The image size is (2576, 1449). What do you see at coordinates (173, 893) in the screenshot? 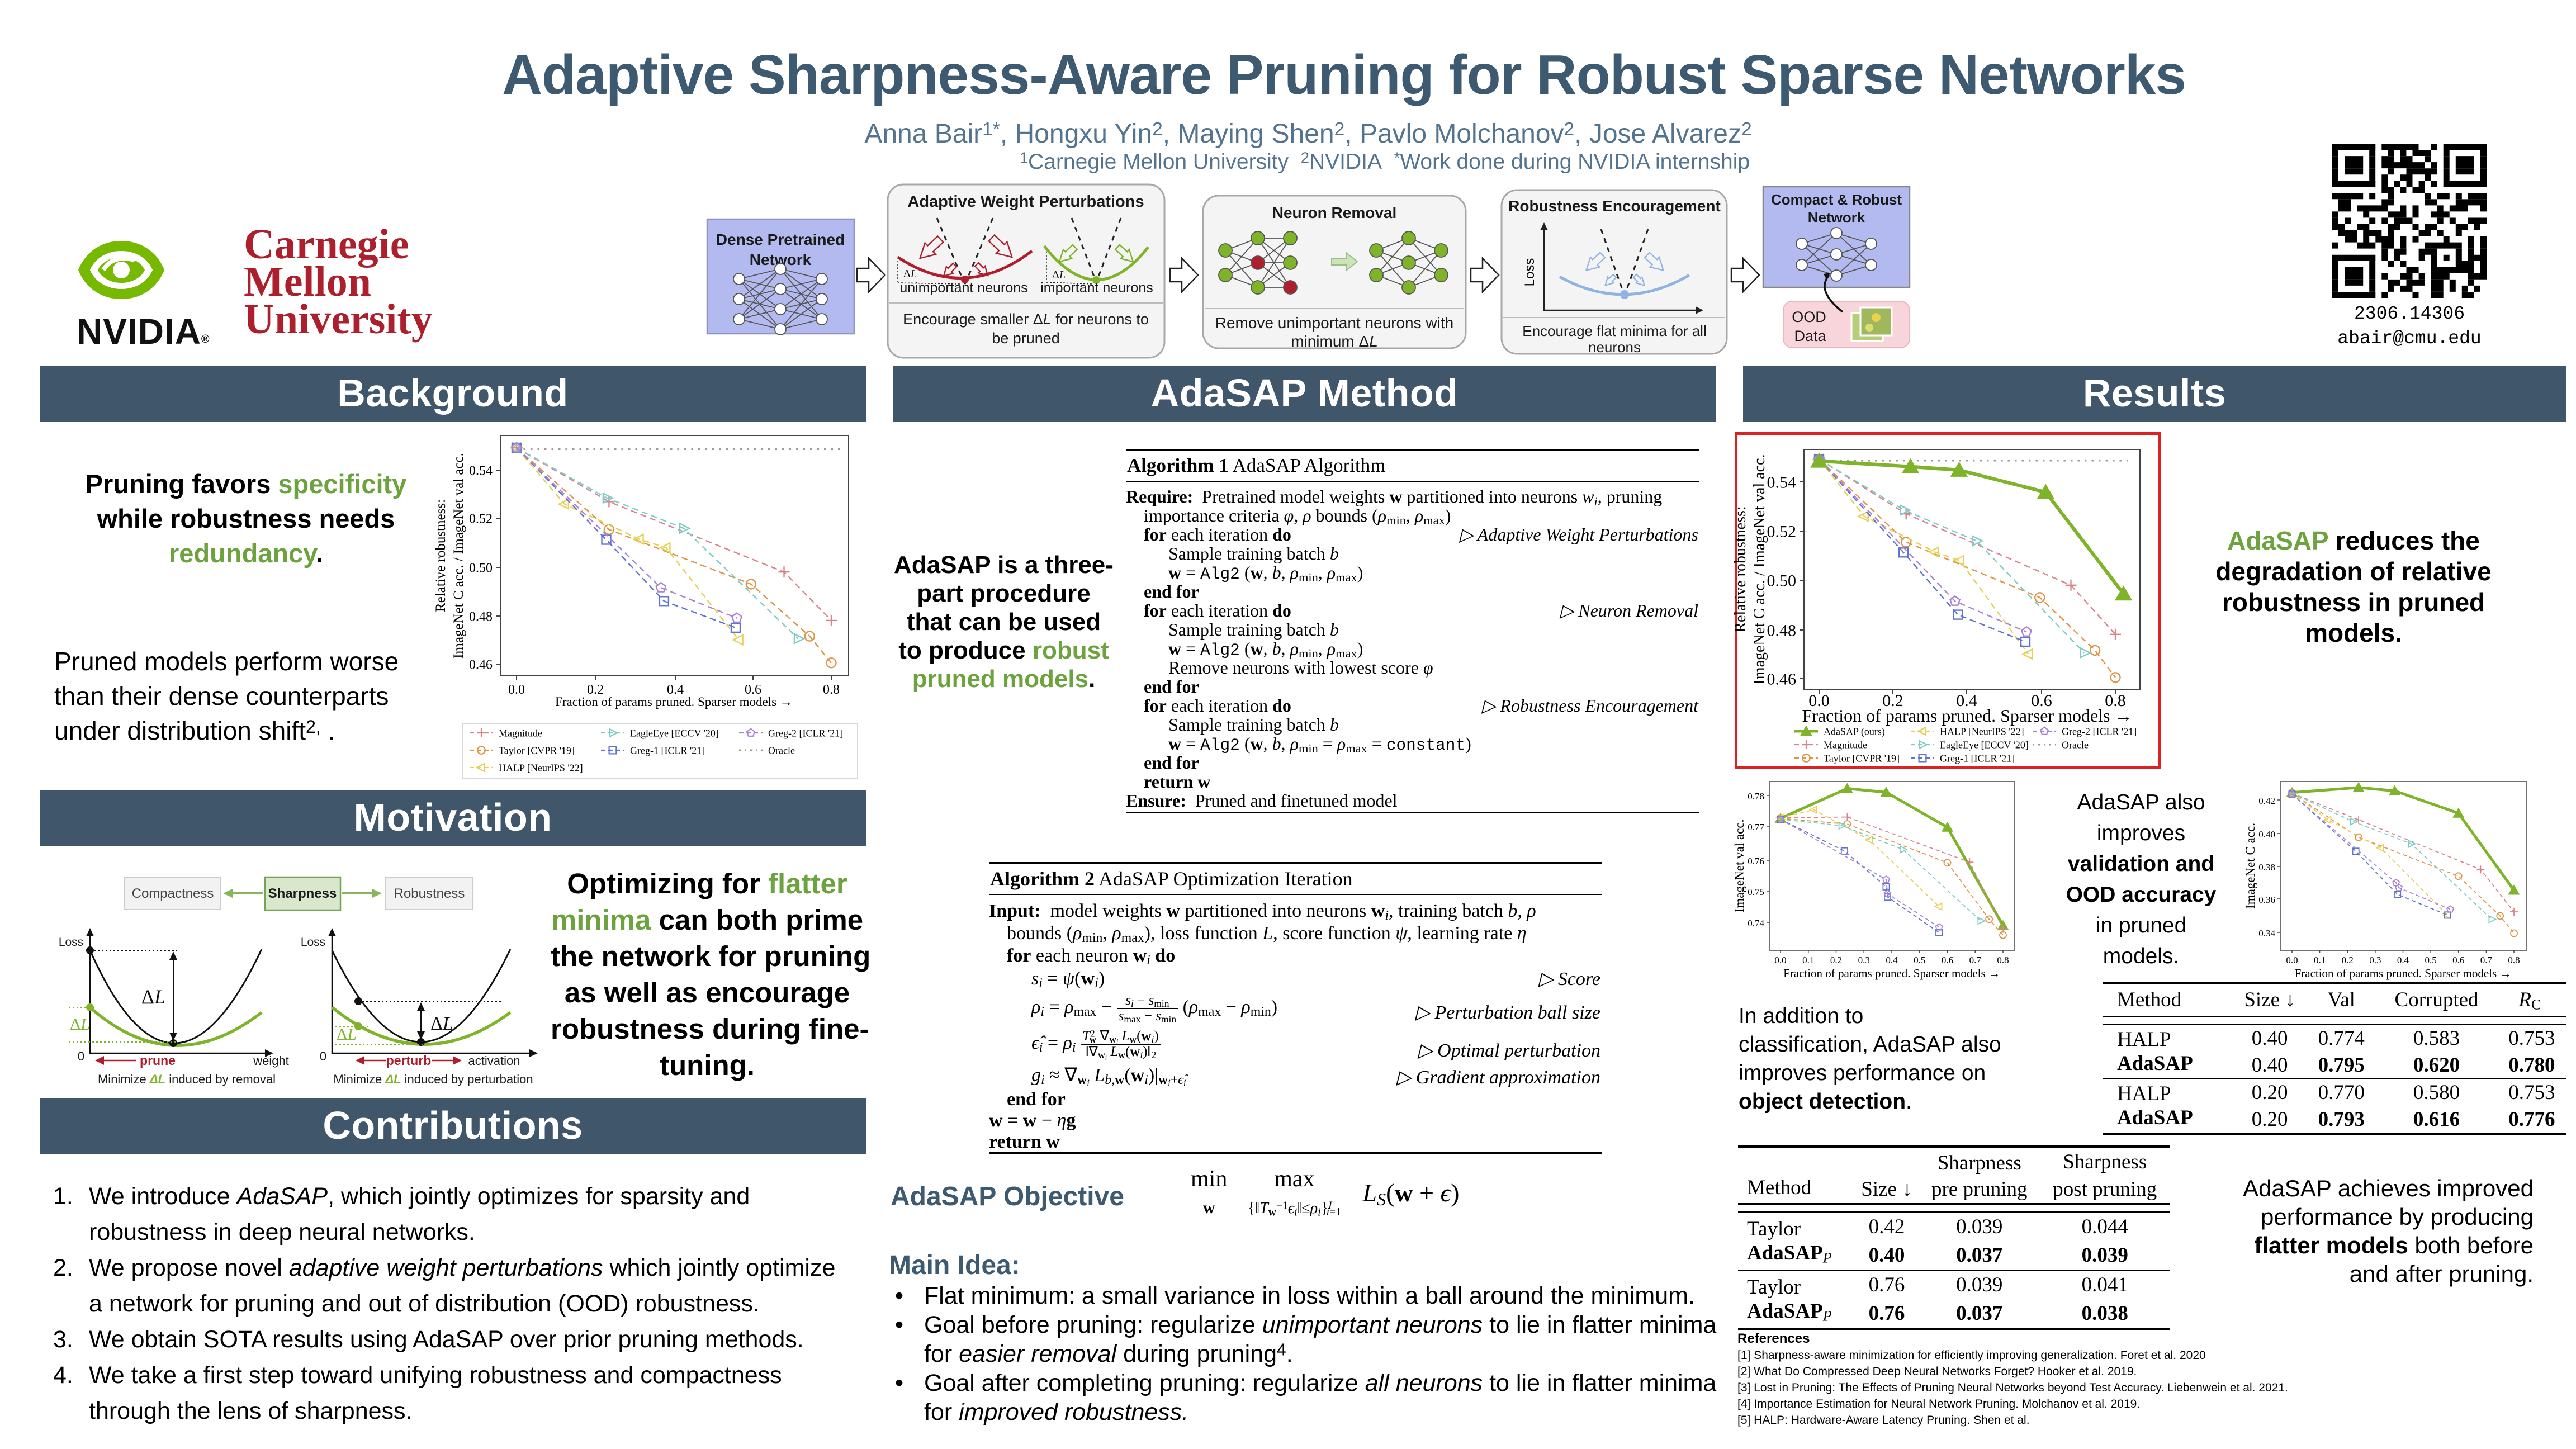
I see `svg-text: Compactness` at bounding box center [173, 893].